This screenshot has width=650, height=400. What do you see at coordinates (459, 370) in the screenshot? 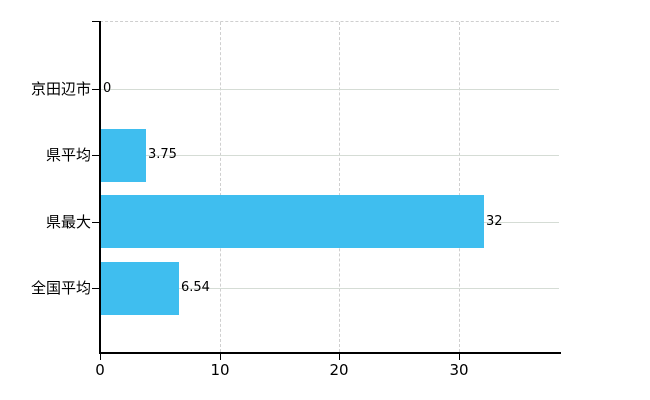
I see `x-tick-label: 30` at bounding box center [459, 370].